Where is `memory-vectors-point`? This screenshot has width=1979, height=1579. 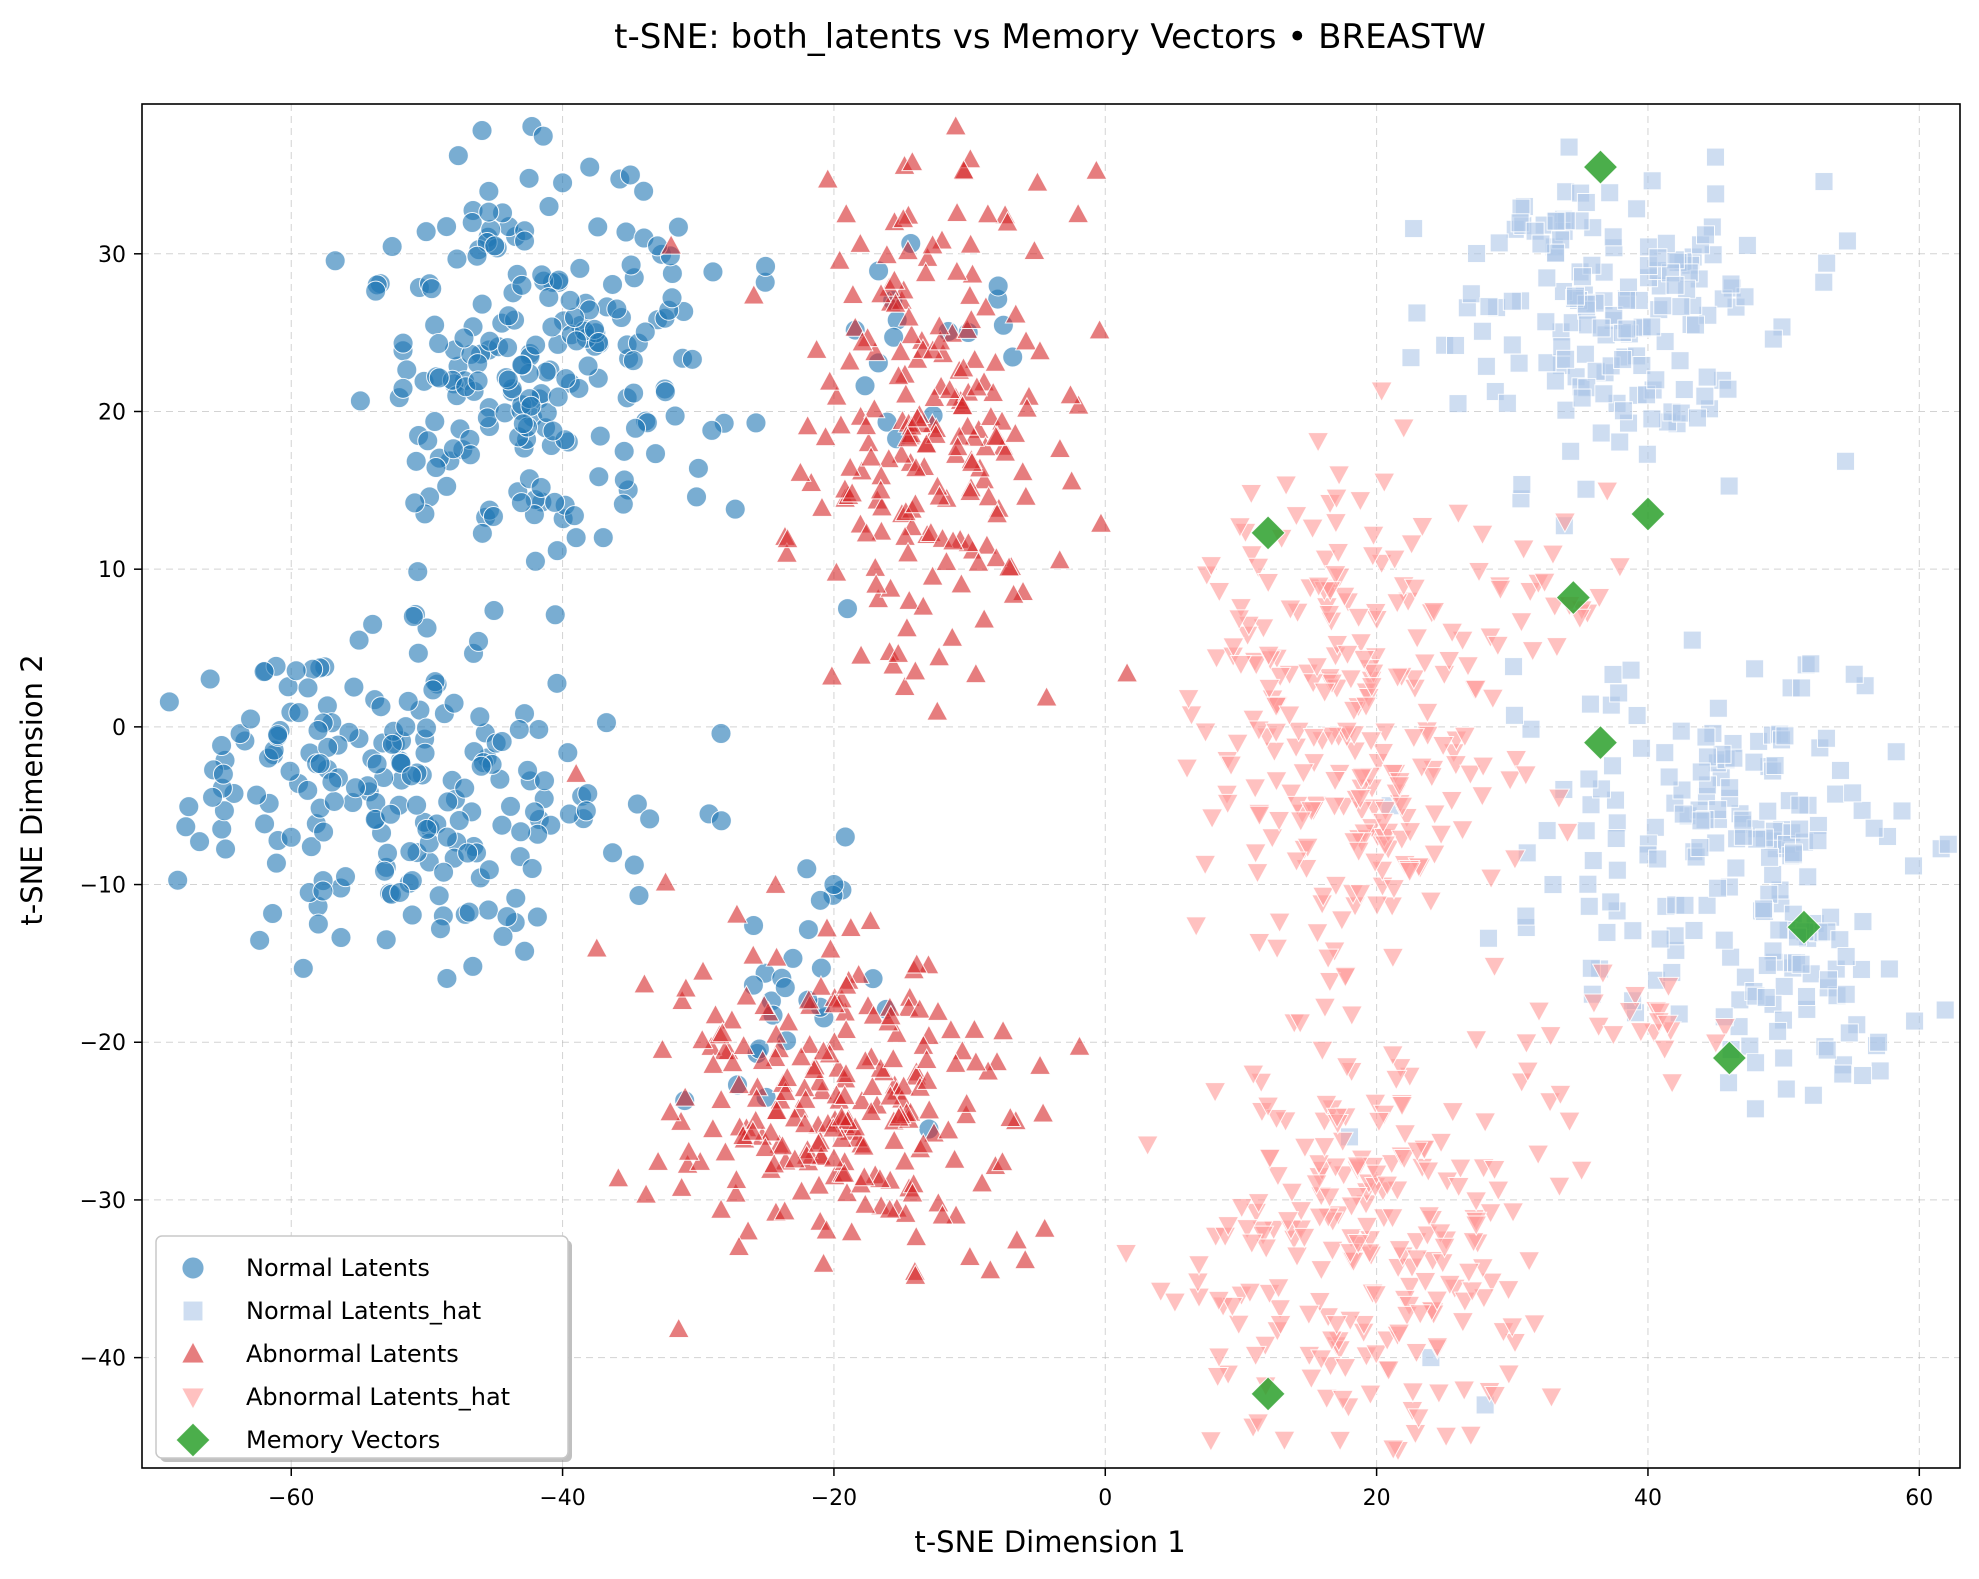 memory-vectors-point is located at coordinates (1648, 514).